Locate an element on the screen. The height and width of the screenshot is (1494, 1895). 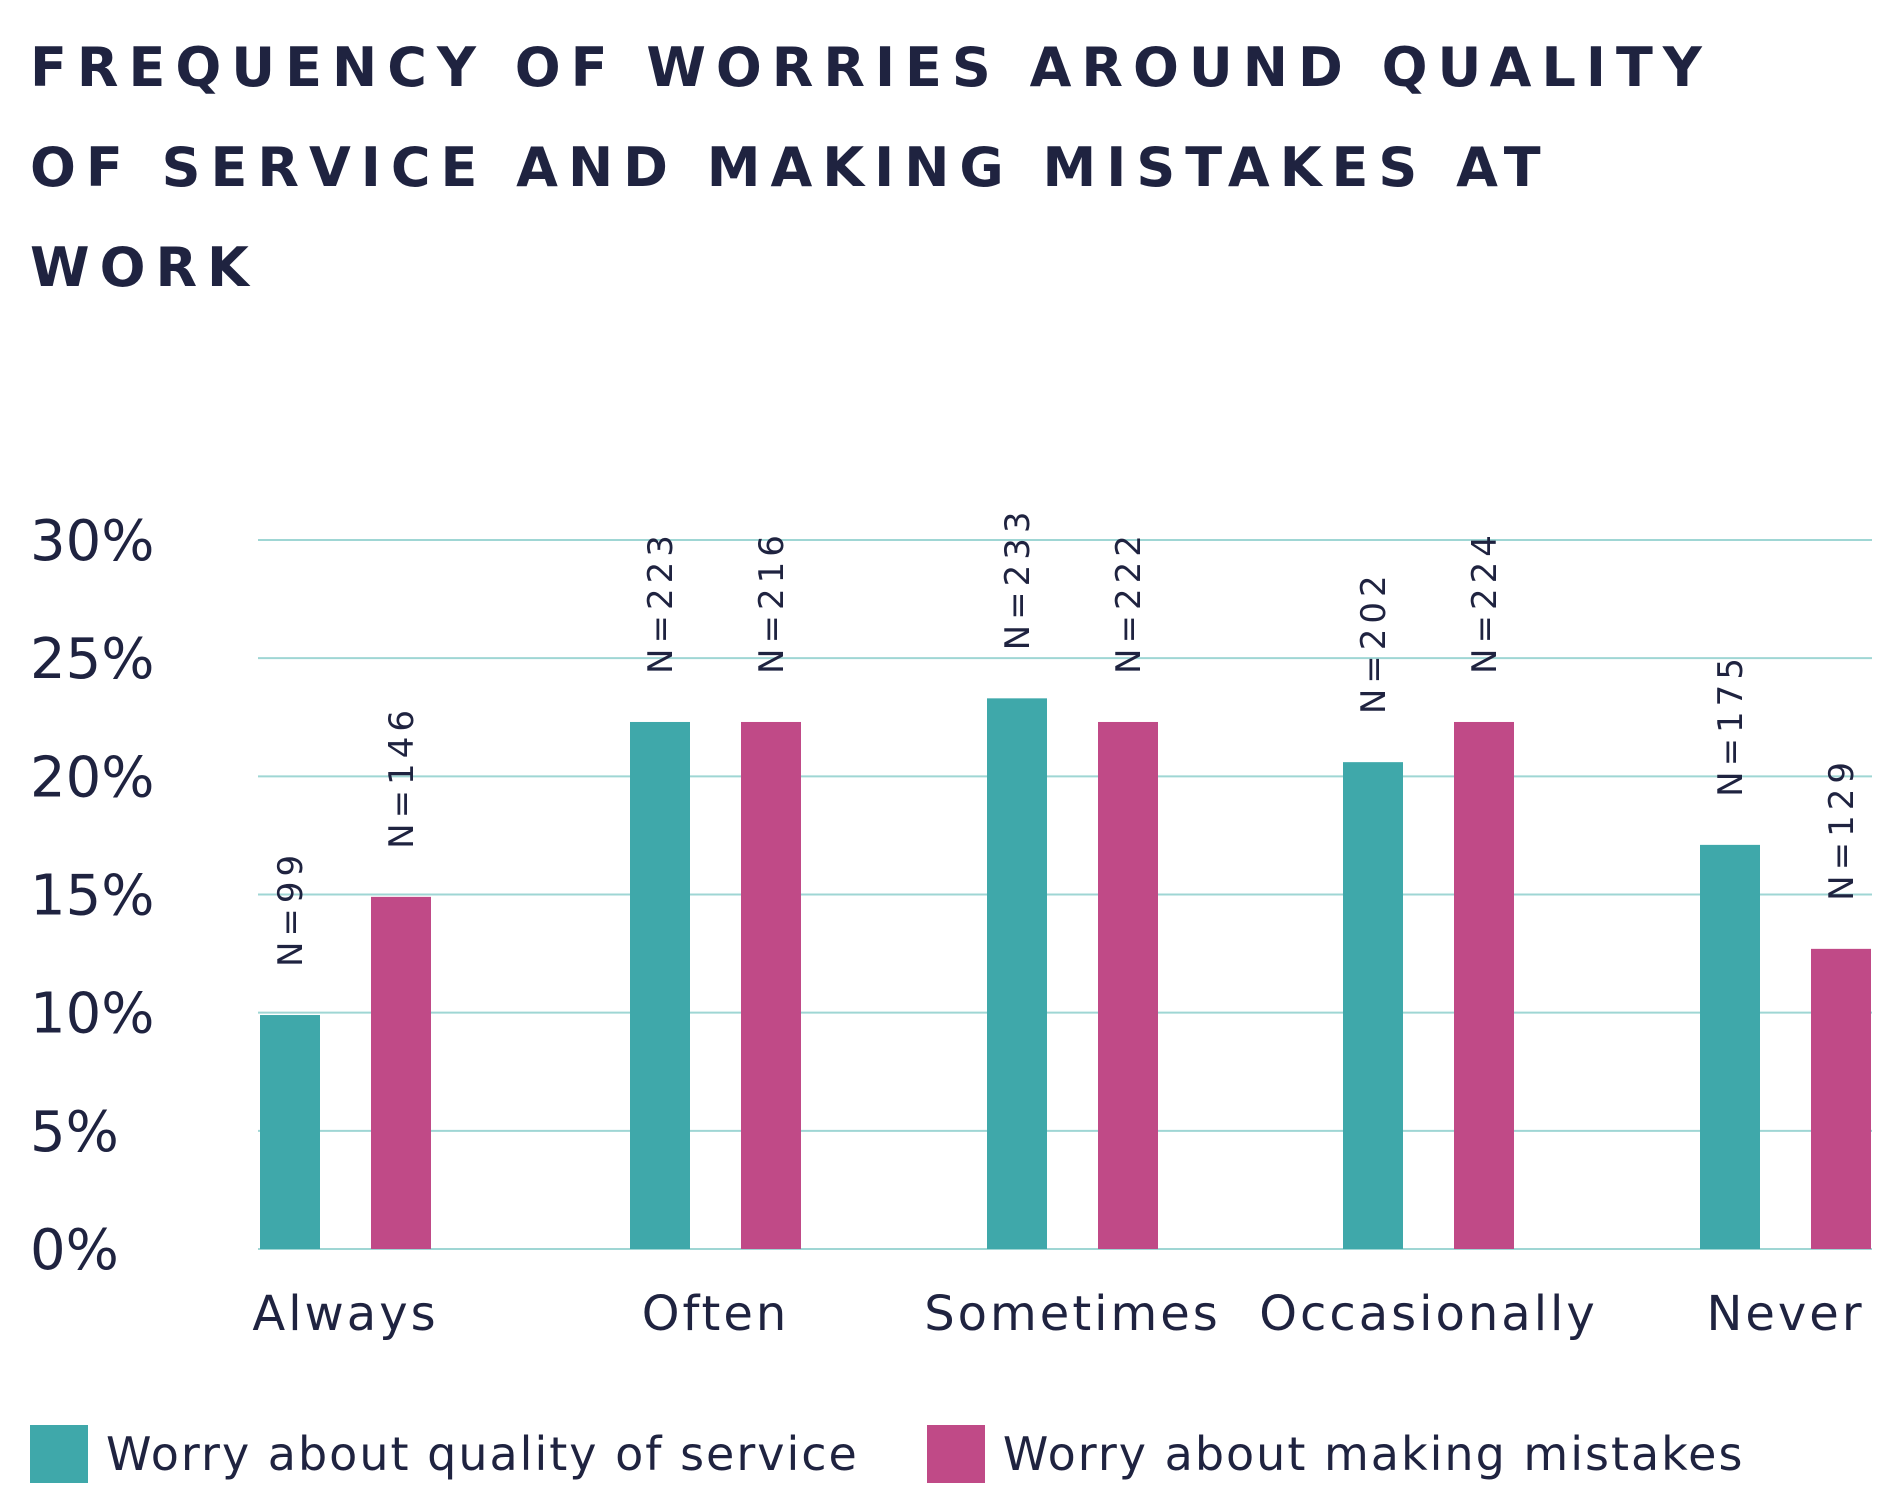
bar-always-worry-about-quality-of-service is located at coordinates (290, 1132).